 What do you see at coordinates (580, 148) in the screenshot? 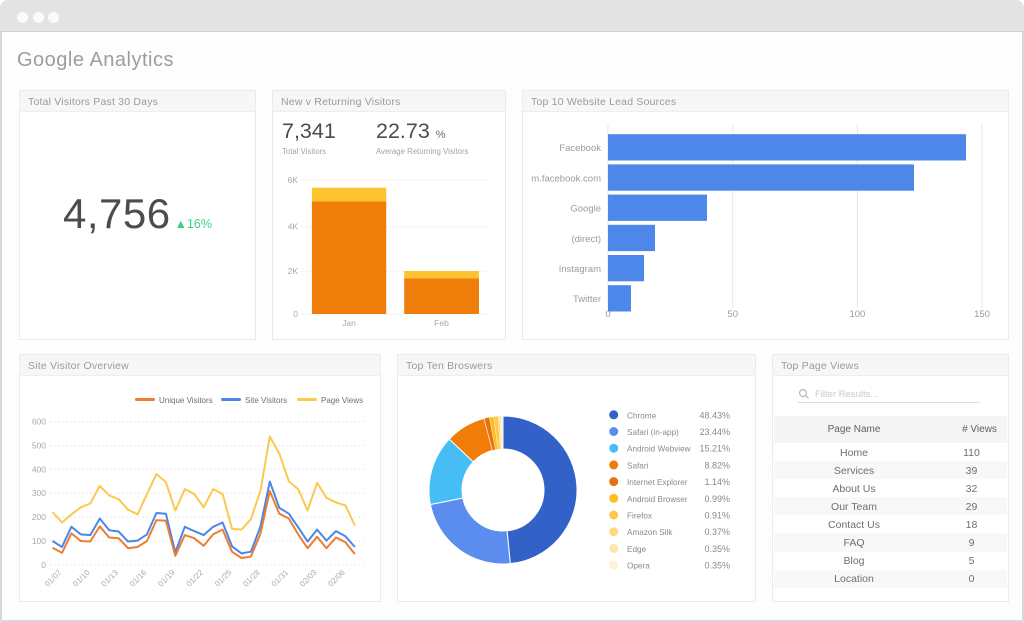
I see `svg-text: Facebook` at bounding box center [580, 148].